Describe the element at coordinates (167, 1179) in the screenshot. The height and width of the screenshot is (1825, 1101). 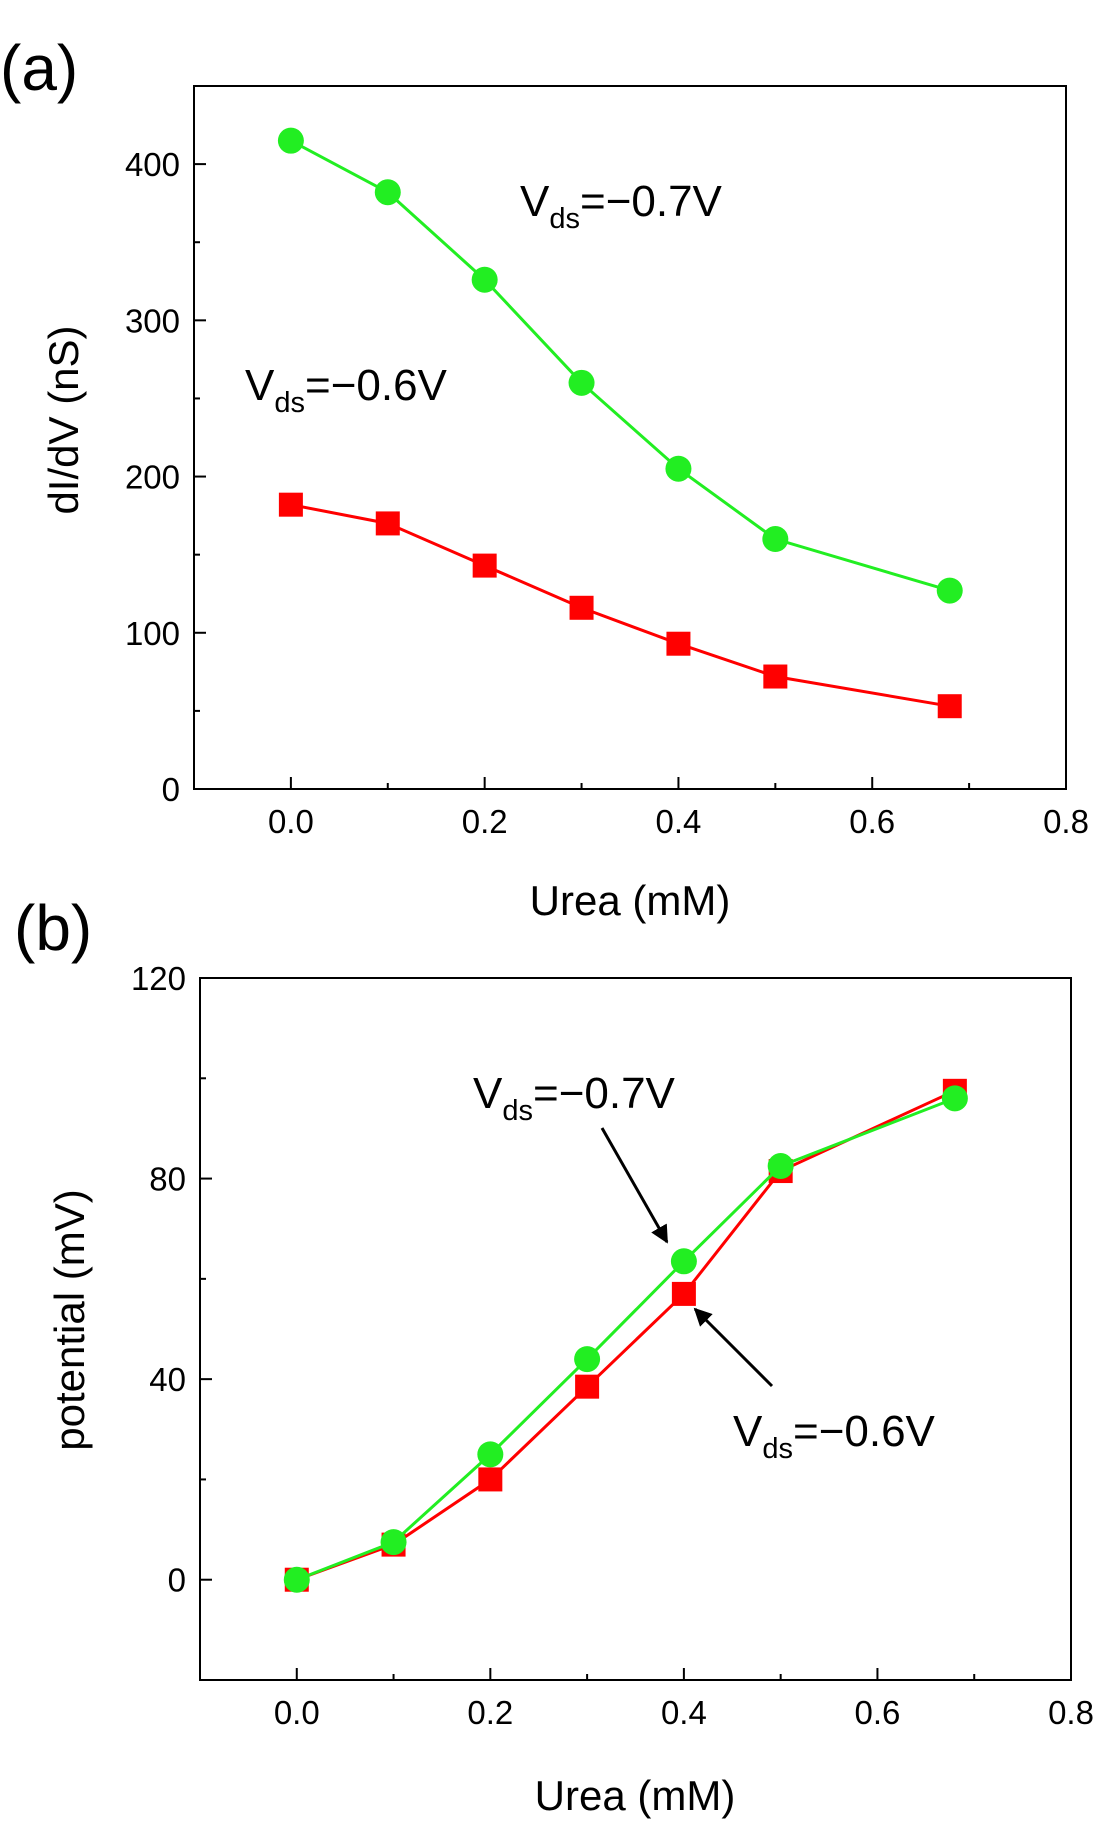
I see `panel-b-y-tick-label: 80` at that location.